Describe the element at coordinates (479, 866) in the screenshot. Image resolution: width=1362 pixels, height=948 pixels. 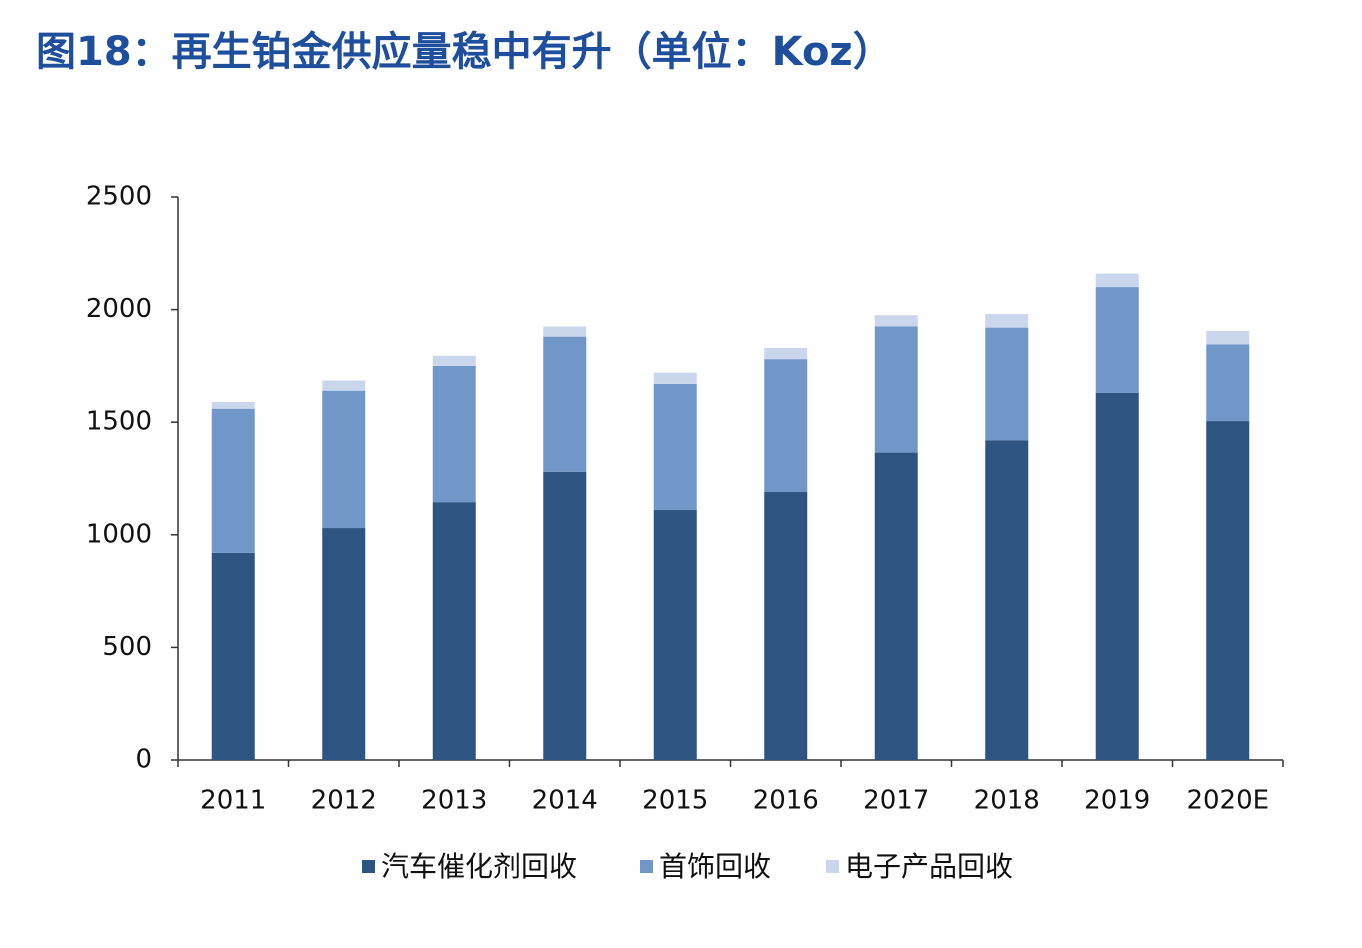
I see `legend-label: 汽车催化剂回收` at that location.